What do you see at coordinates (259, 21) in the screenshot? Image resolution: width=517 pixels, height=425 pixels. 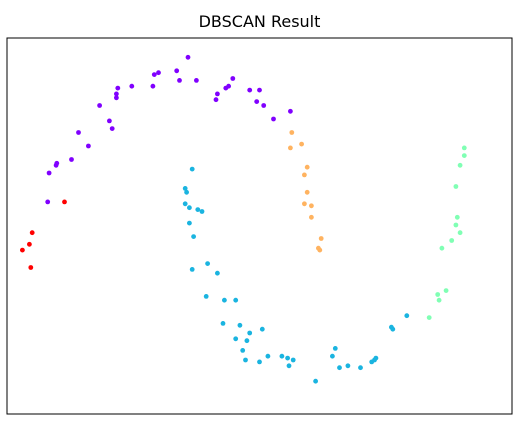 I see `chart-title: DBSCAN Result` at bounding box center [259, 21].